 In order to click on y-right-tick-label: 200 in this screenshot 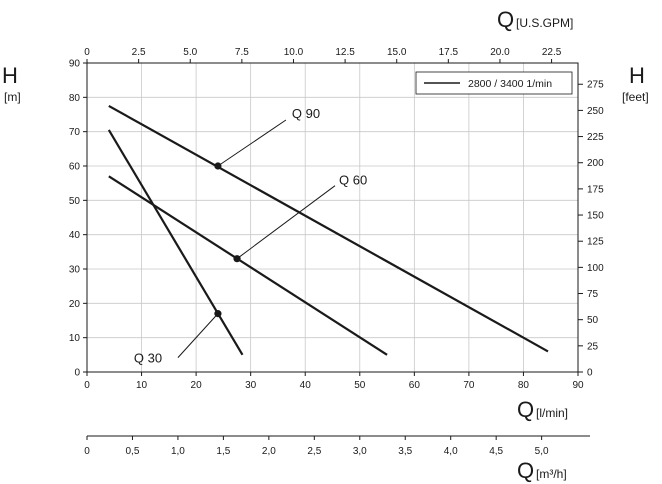, I will do `click(595, 163)`.